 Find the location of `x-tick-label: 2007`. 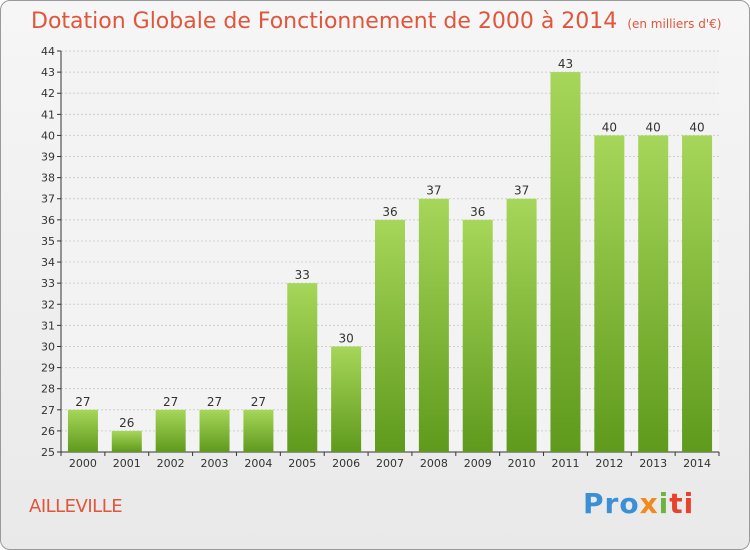

x-tick-label: 2007 is located at coordinates (390, 463).